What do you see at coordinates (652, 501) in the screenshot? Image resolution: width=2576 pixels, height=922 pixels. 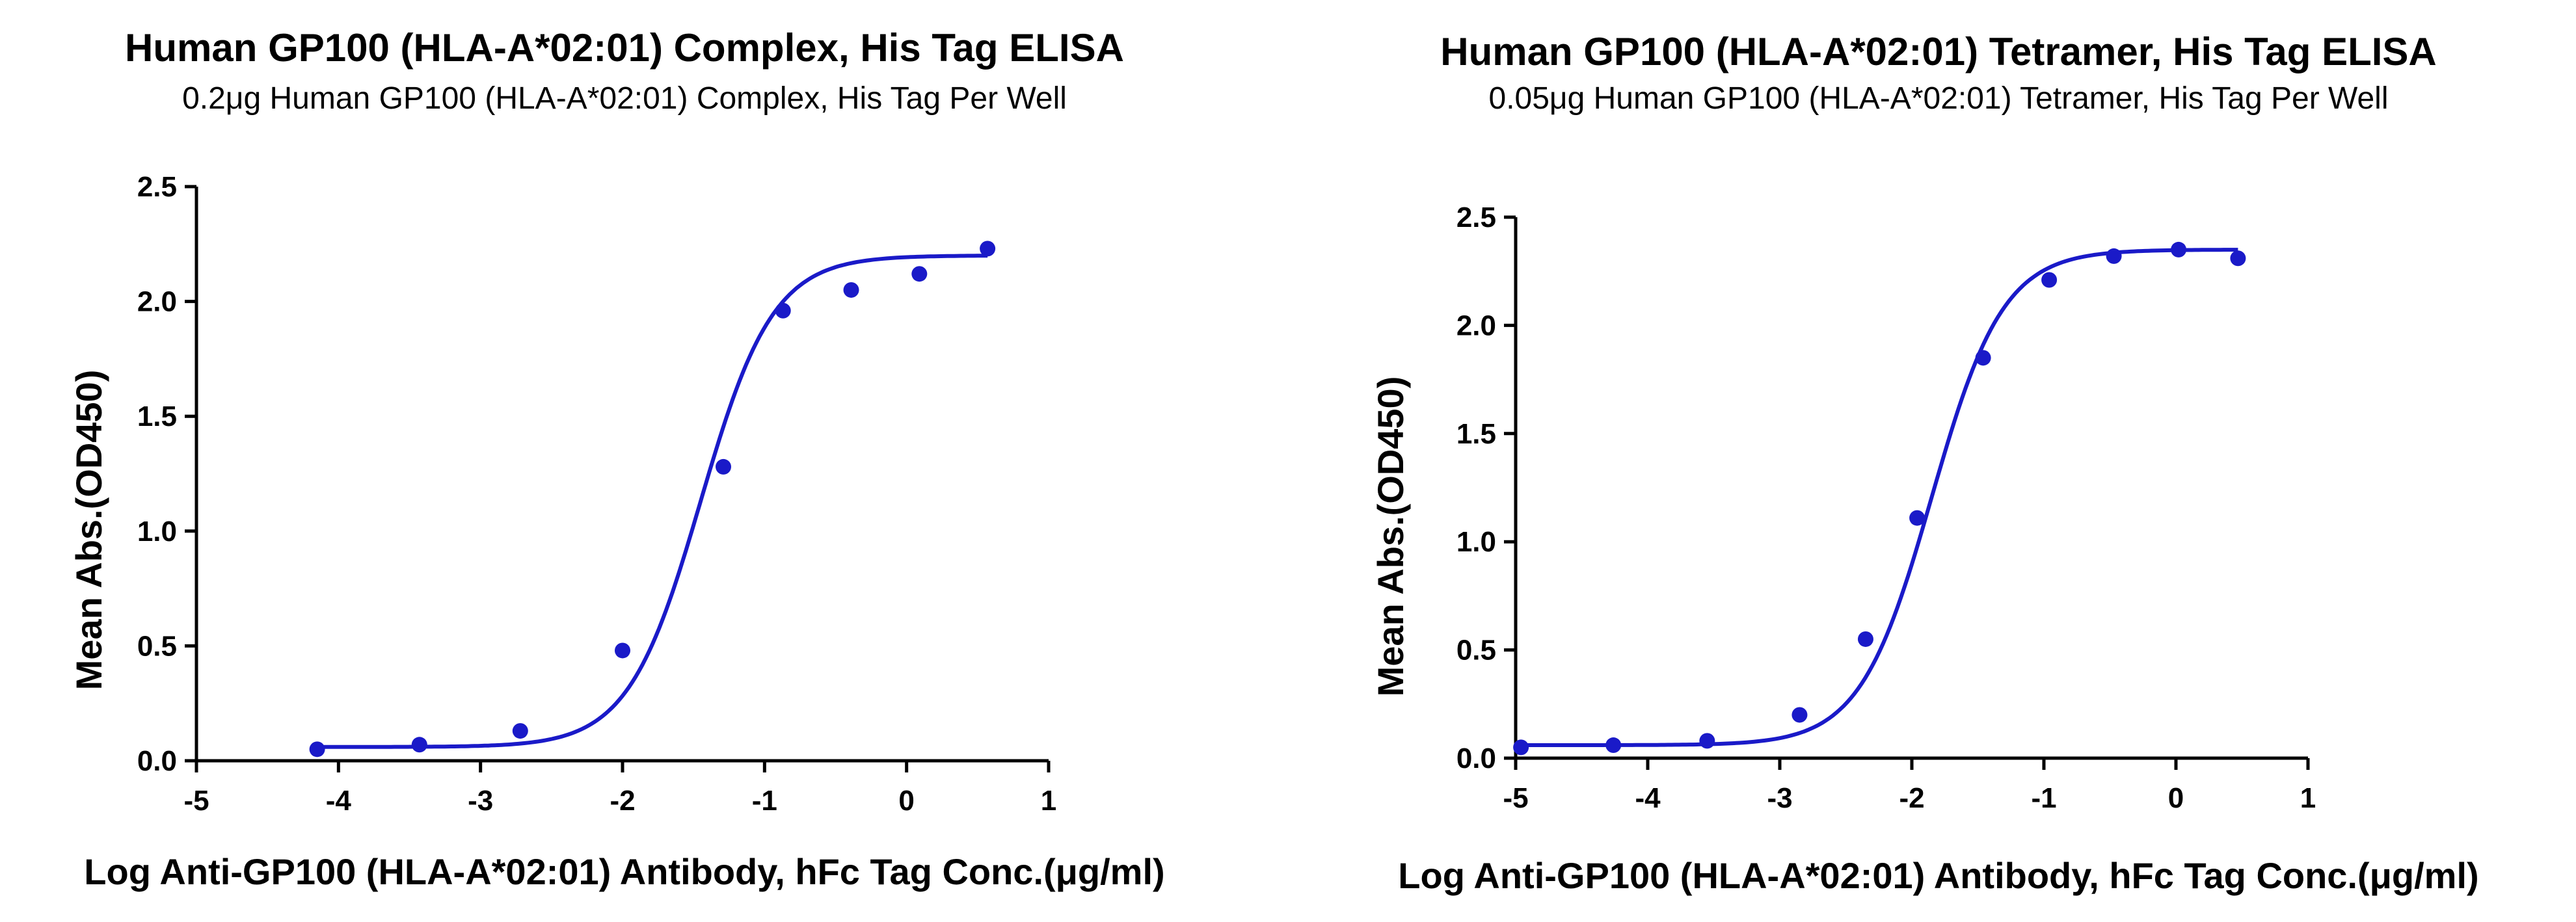 I see `fit-curve` at bounding box center [652, 501].